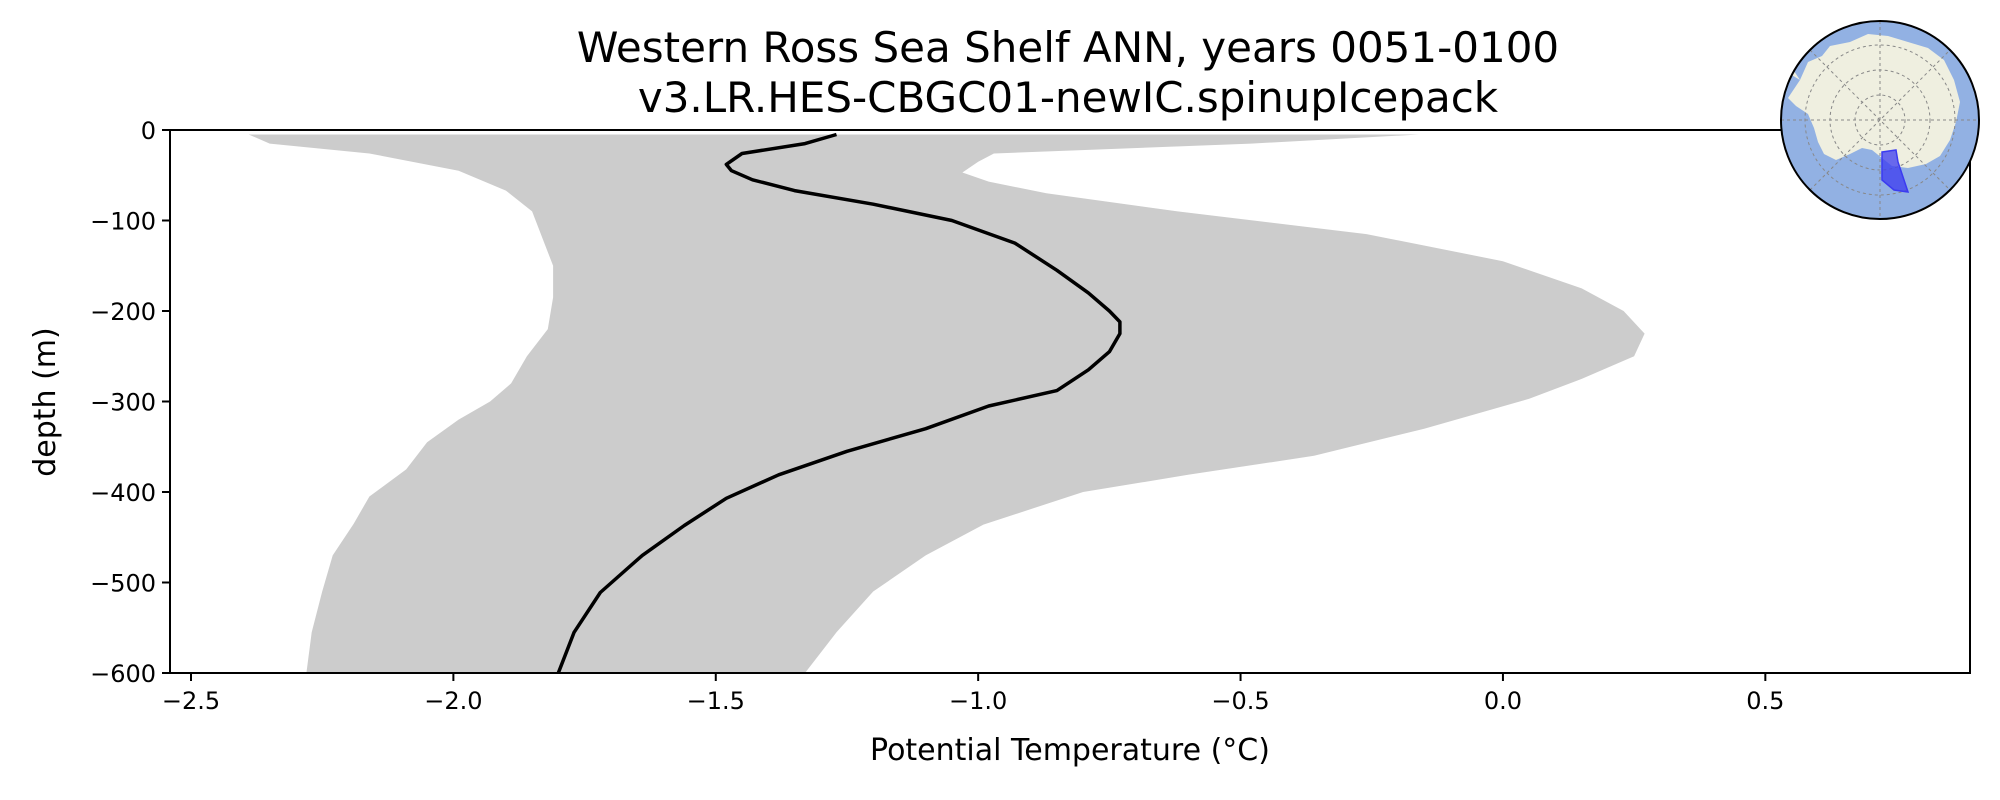  I want to click on x-tick-label: −1.0, so click(978, 701).